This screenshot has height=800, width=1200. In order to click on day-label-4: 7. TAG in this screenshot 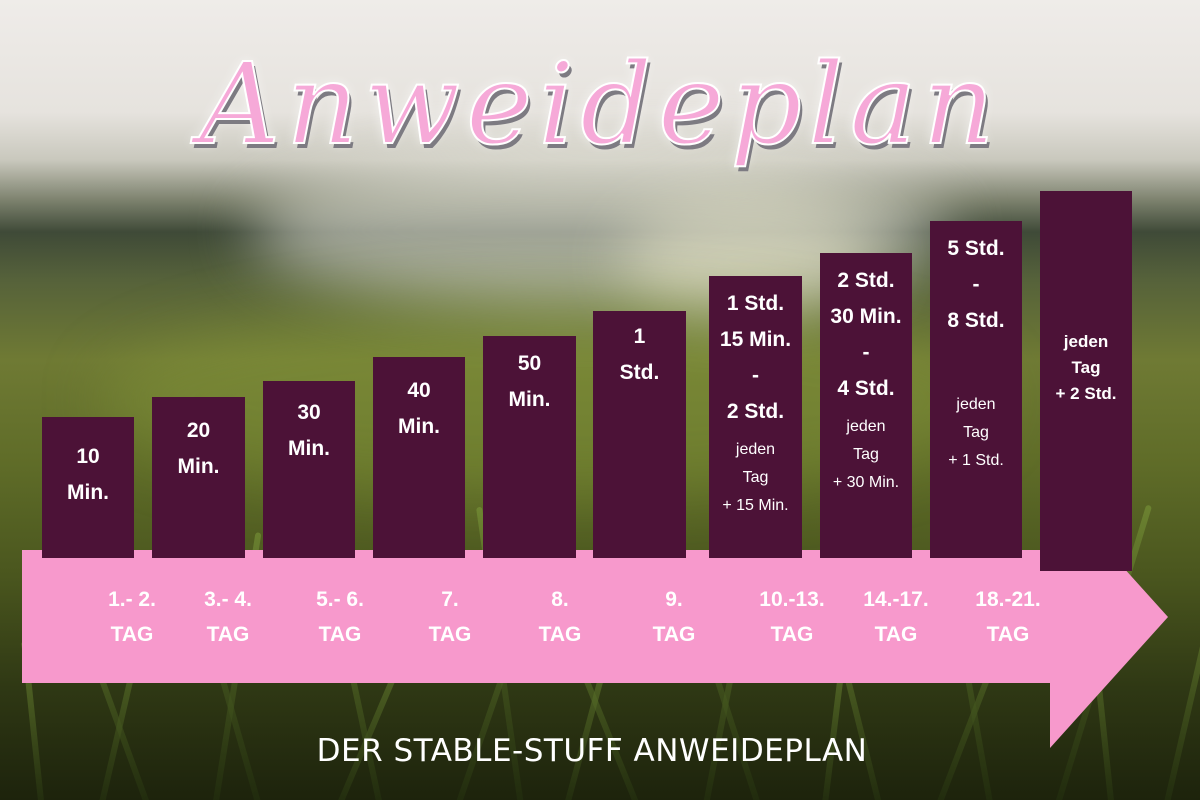, I will do `click(450, 617)`.